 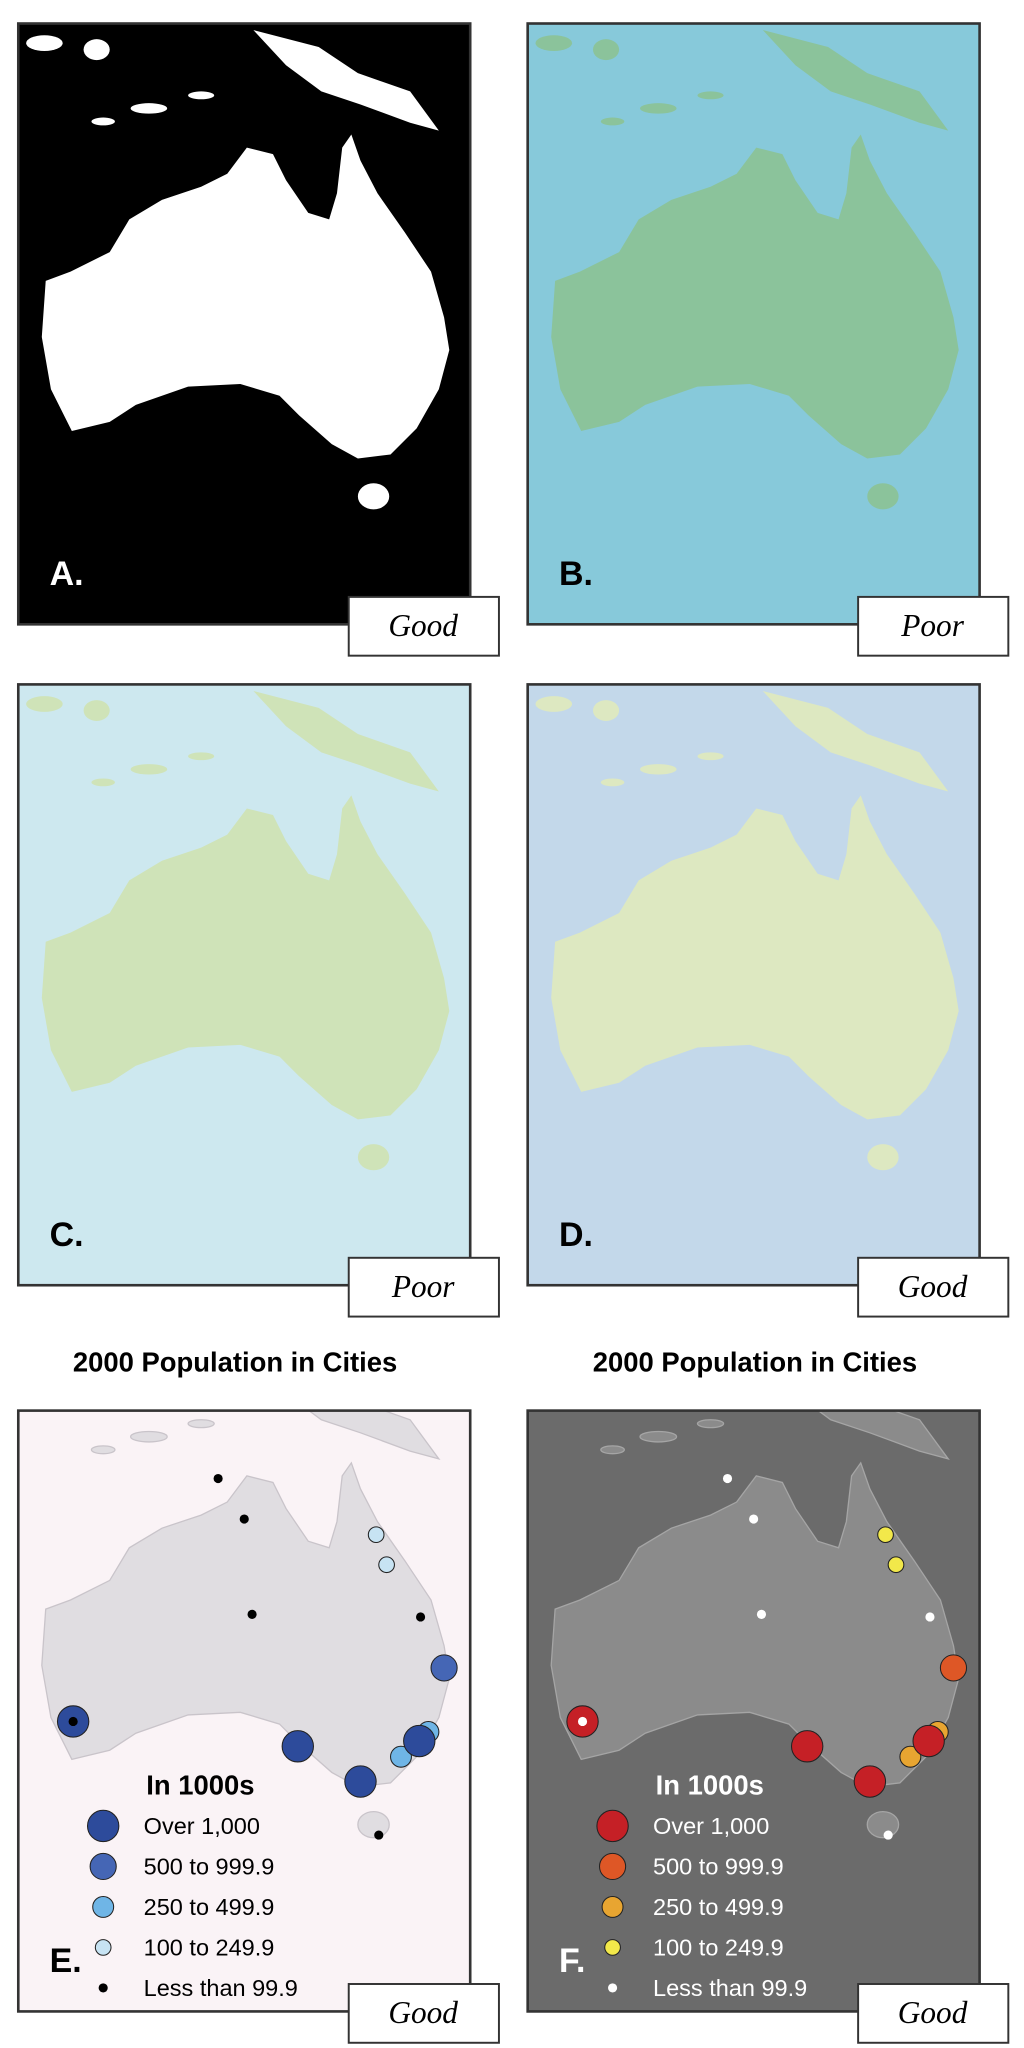 I want to click on panel-letter: D., so click(x=576, y=1235).